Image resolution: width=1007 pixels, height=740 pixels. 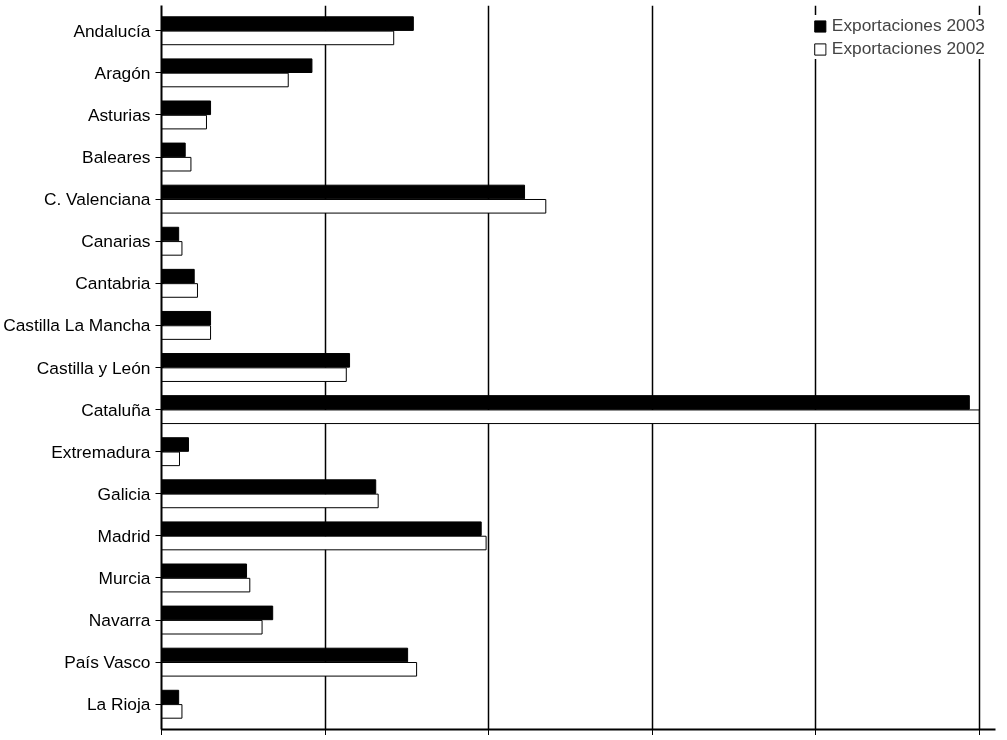 What do you see at coordinates (112, 30) in the screenshot?
I see `y-tick-label: Andalucía` at bounding box center [112, 30].